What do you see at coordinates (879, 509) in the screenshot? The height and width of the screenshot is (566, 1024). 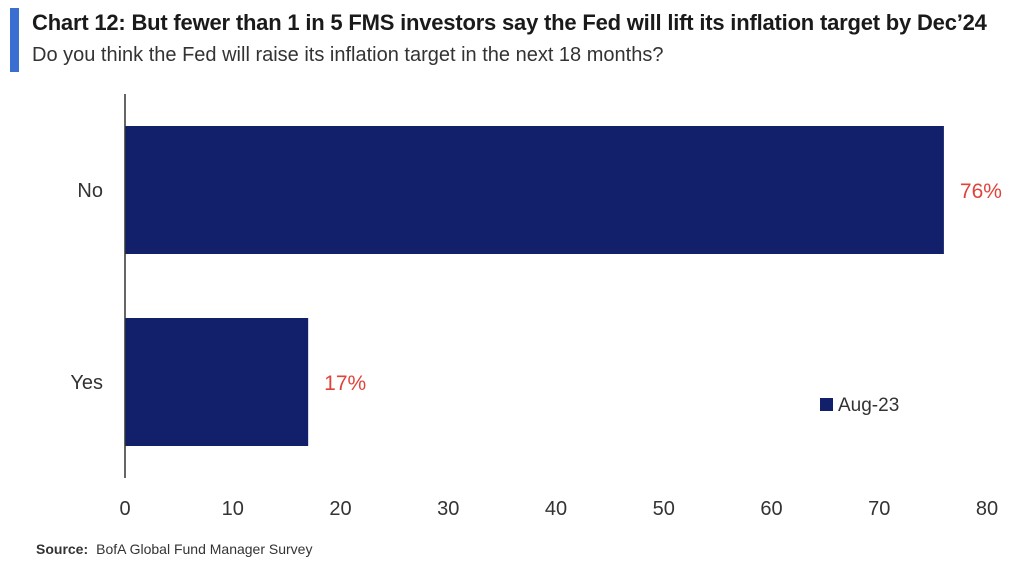 I see `x-tick-label: 70` at bounding box center [879, 509].